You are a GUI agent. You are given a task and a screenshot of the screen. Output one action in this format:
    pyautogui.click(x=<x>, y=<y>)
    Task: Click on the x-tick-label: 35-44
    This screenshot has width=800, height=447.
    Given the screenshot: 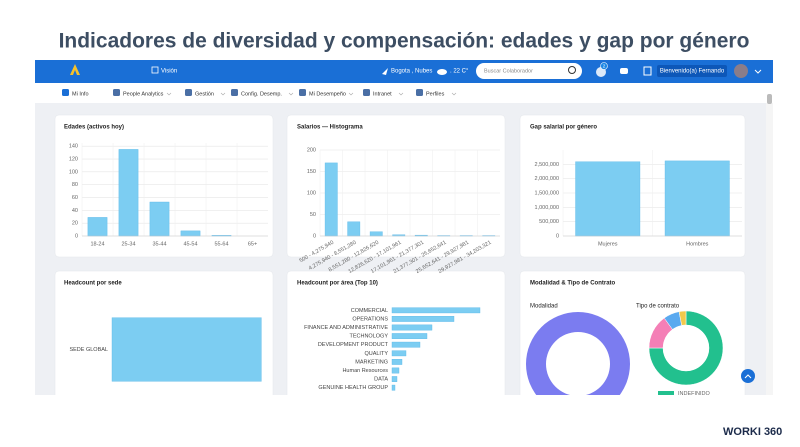 What is the action you would take?
    pyautogui.click(x=159, y=244)
    